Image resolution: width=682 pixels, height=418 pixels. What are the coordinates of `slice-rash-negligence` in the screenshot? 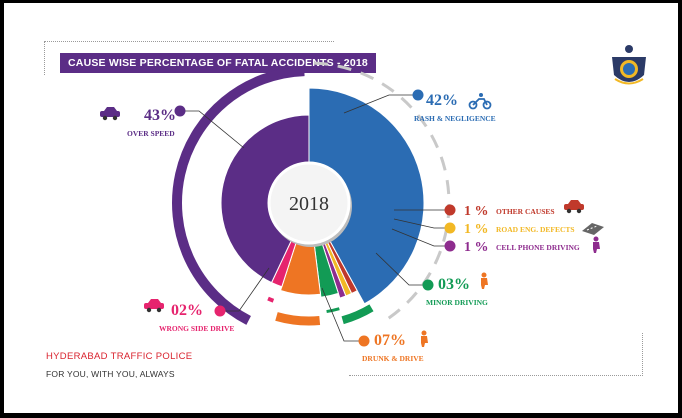 It's located at (366, 196).